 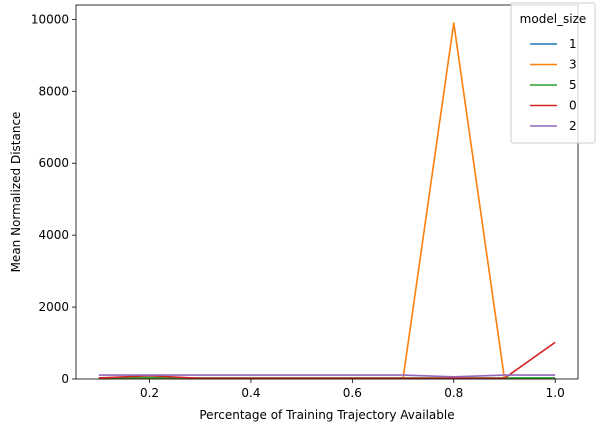 What do you see at coordinates (573, 85) in the screenshot?
I see `legend-label-5: 5` at bounding box center [573, 85].